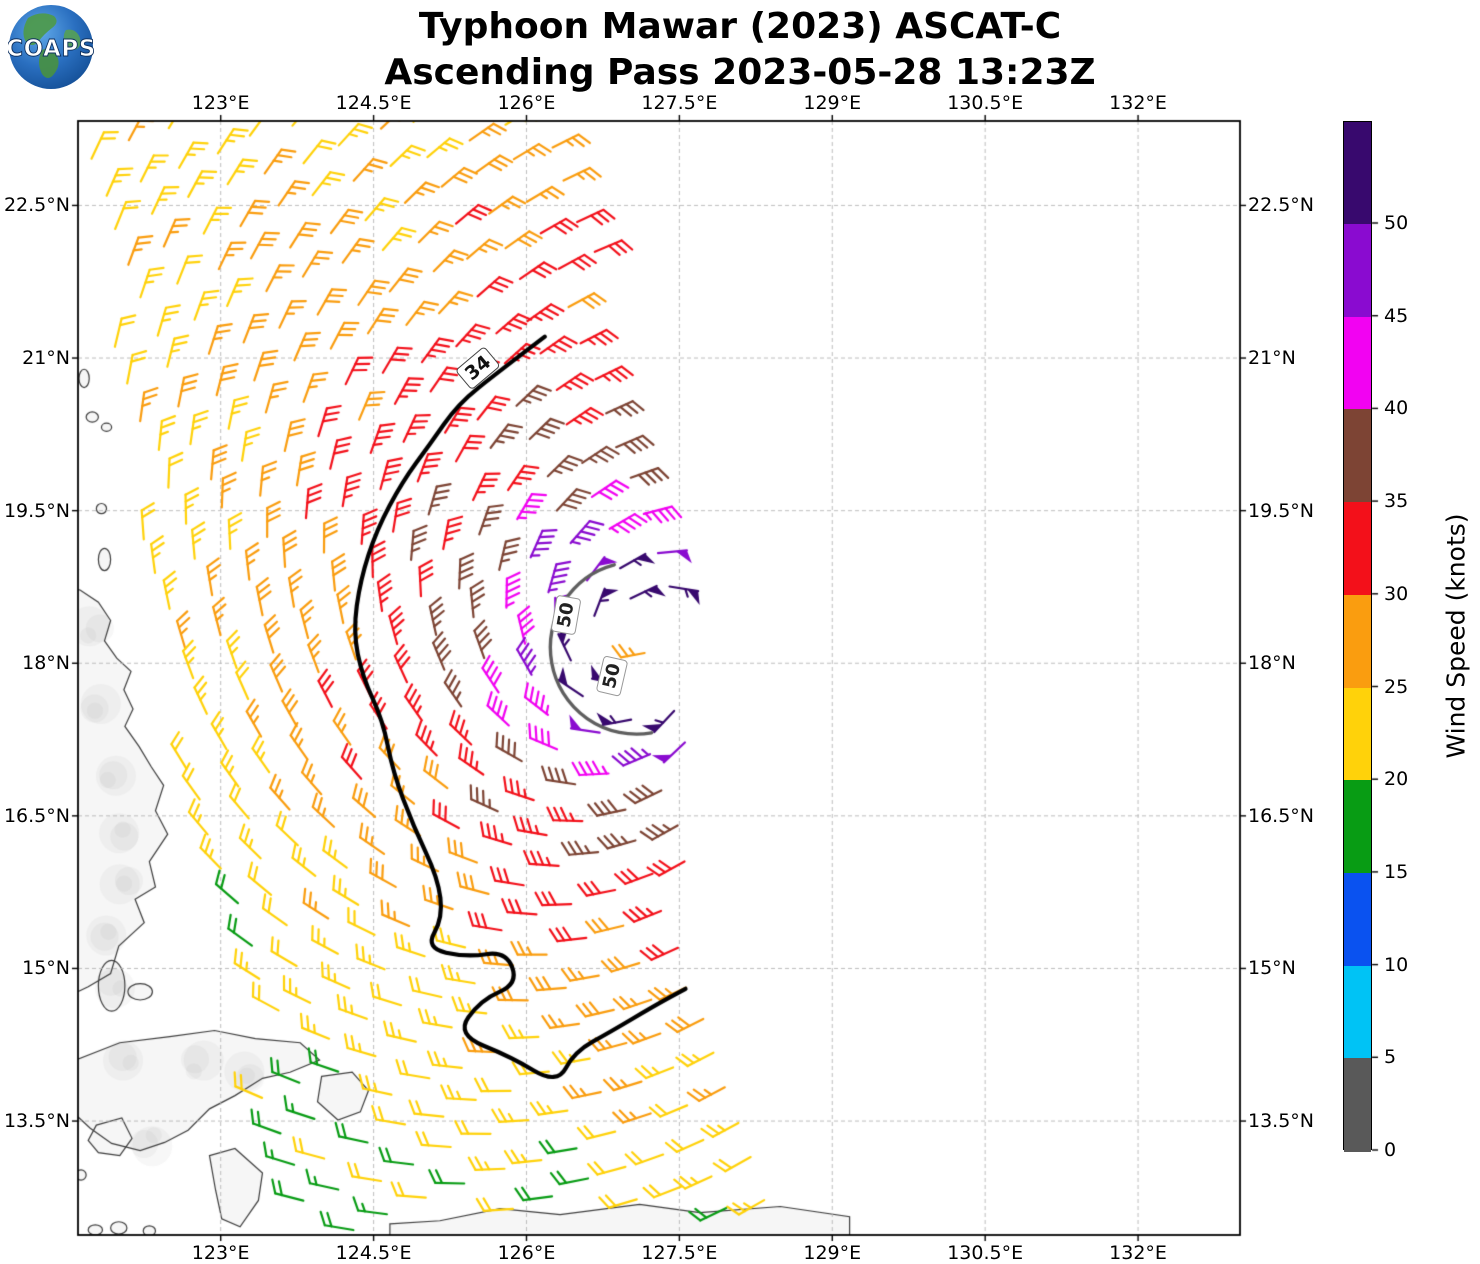 This screenshot has height=1264, width=1480. I want to click on colorbar-tick-label: 50, so click(1396, 223).